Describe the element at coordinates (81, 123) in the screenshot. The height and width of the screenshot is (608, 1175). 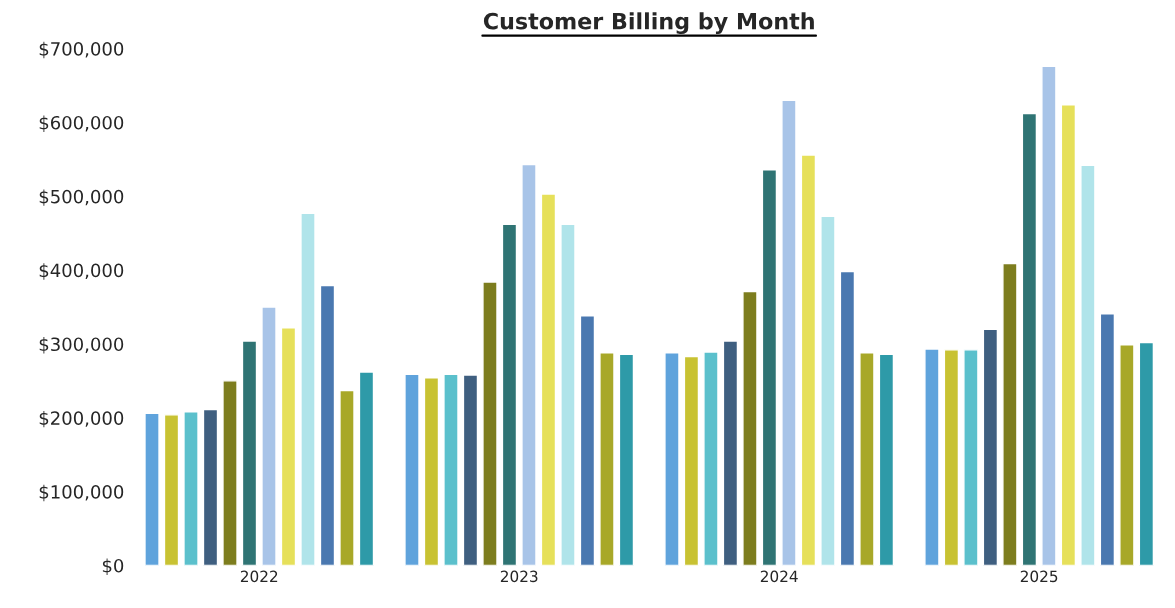
I see `y-tick-label: $600,000` at that location.